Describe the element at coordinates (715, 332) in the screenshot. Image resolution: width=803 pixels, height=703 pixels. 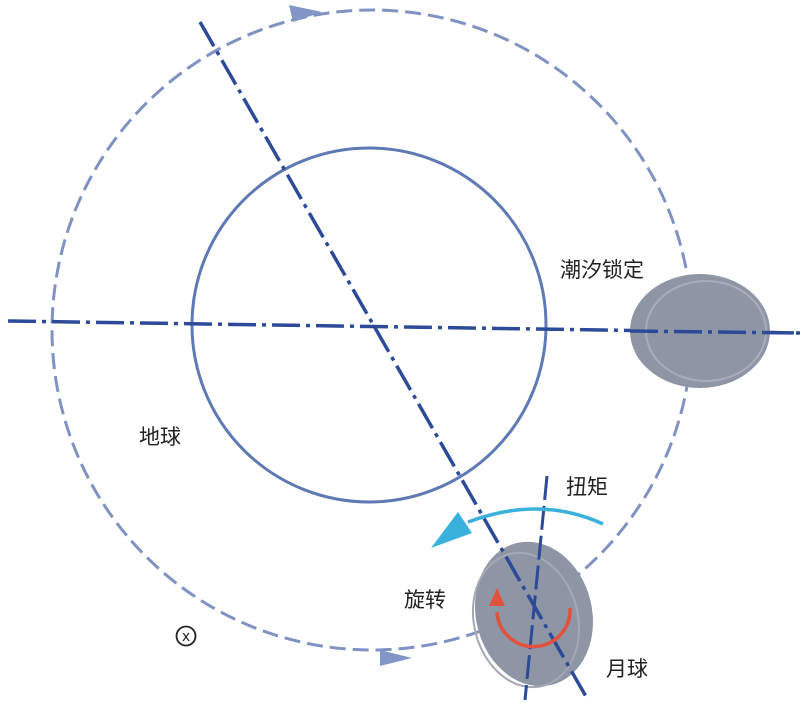
I see `axis-over-locked-moon` at that location.